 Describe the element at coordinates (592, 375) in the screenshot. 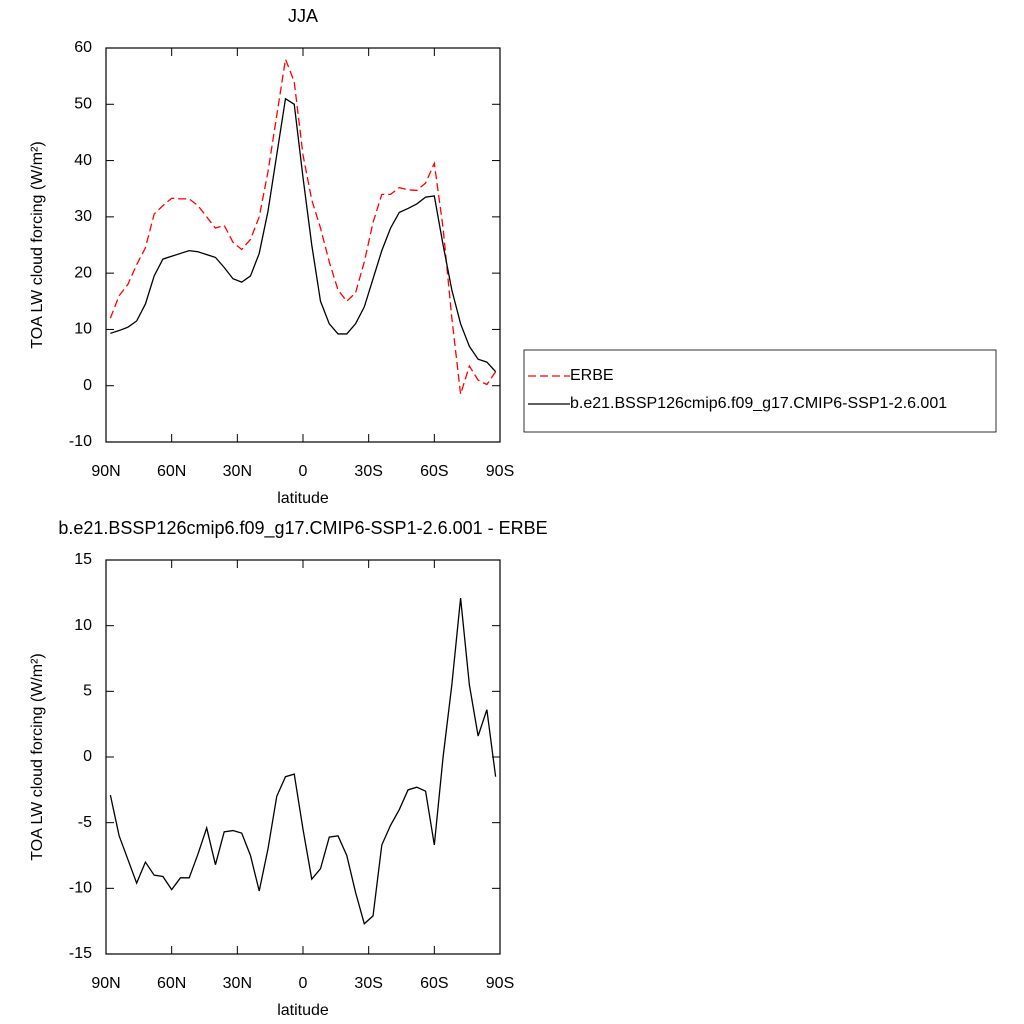

I see `legend-label: ERBE` at that location.